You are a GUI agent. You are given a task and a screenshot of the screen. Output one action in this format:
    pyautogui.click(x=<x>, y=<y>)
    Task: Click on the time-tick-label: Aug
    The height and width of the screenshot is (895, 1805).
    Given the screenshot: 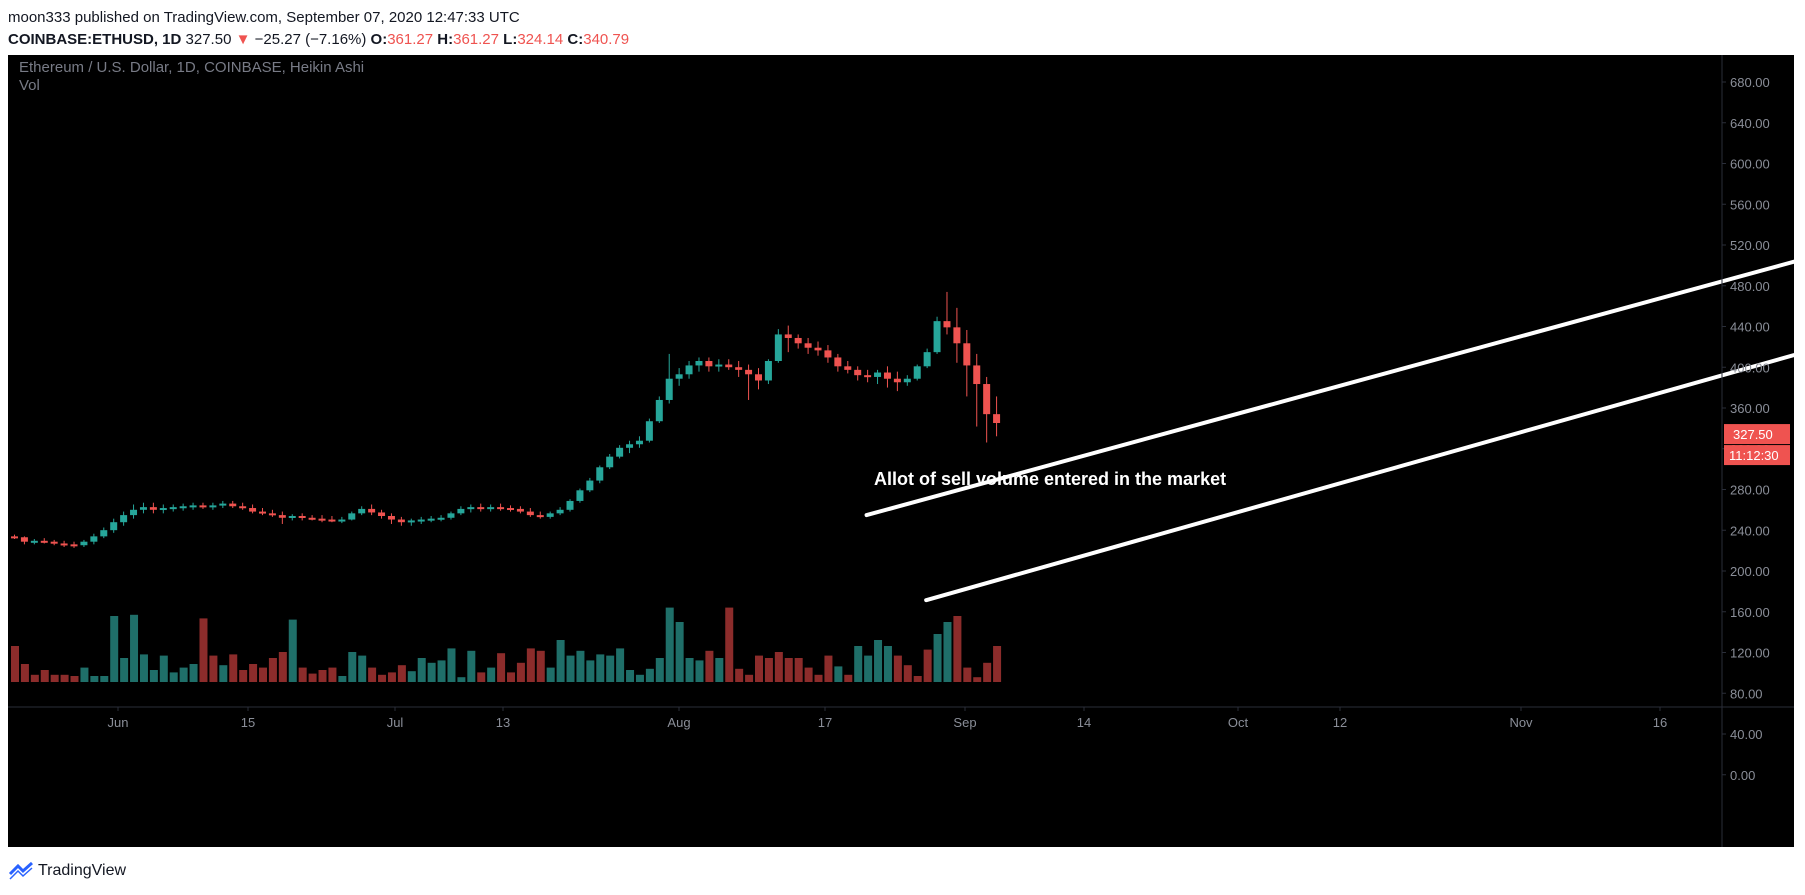 What is the action you would take?
    pyautogui.click(x=678, y=722)
    